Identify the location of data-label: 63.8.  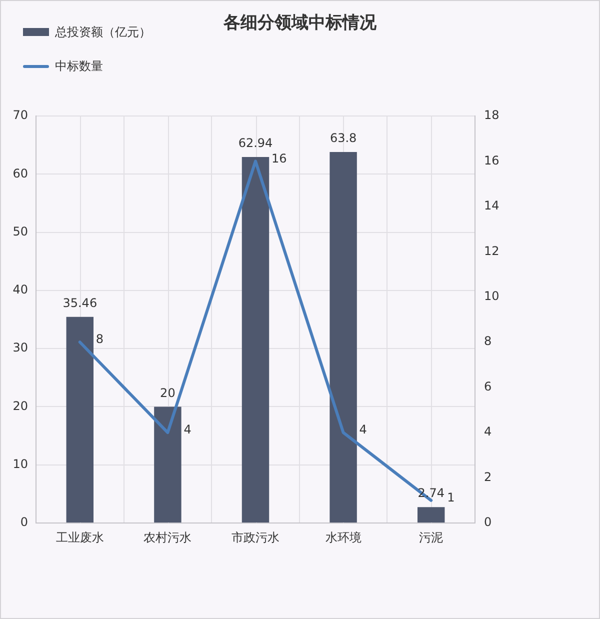
(343, 138).